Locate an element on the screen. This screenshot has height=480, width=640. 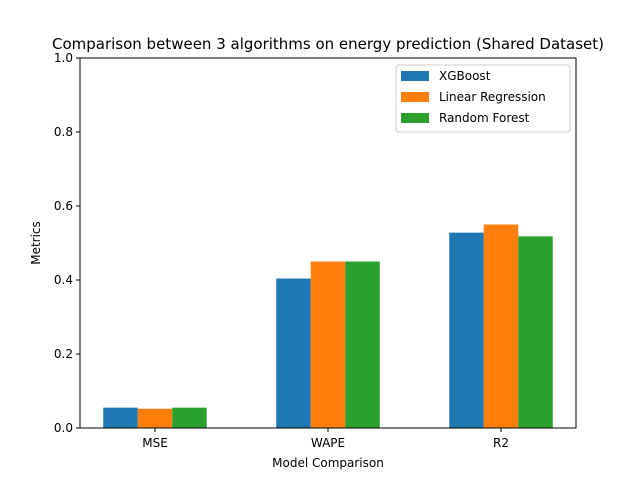
x-axis-ticks: MSE WAPE R2 is located at coordinates (325, 439).